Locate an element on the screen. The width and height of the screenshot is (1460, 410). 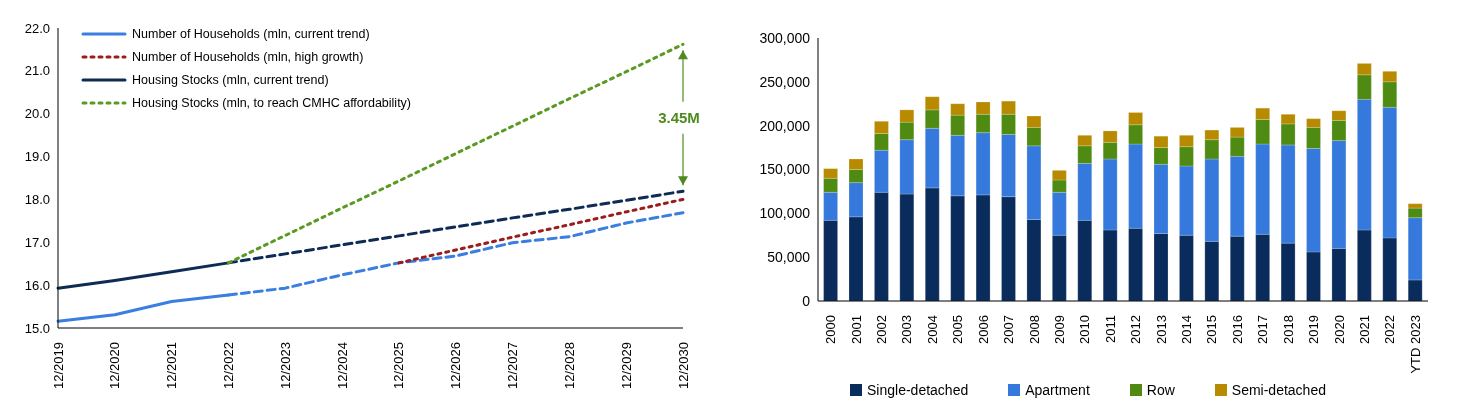
x-tick-label: 12/2025 is located at coordinates (399, 365).